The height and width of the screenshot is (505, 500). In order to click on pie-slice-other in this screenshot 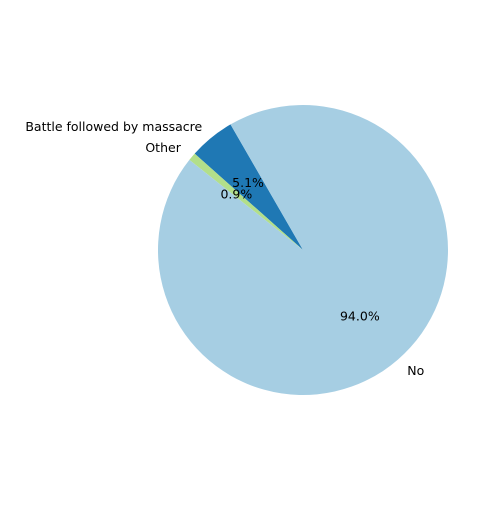, I will do `click(246, 201)`.